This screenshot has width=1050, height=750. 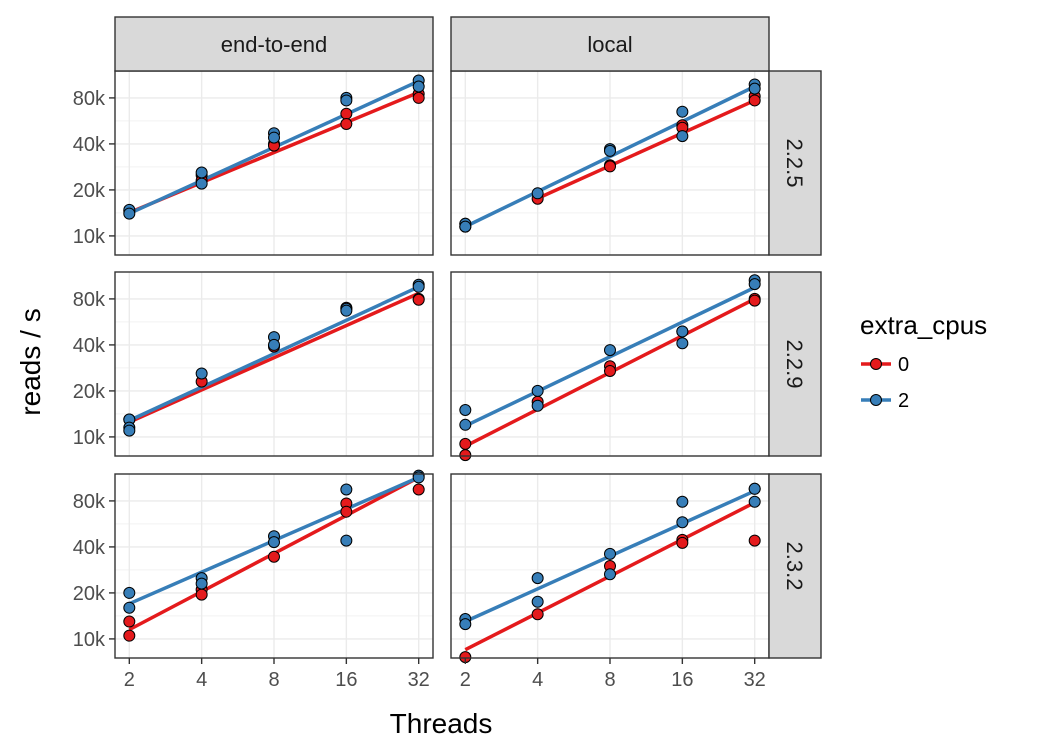 What do you see at coordinates (274, 163) in the screenshot?
I see `panel-end-to-end-2.2.5` at bounding box center [274, 163].